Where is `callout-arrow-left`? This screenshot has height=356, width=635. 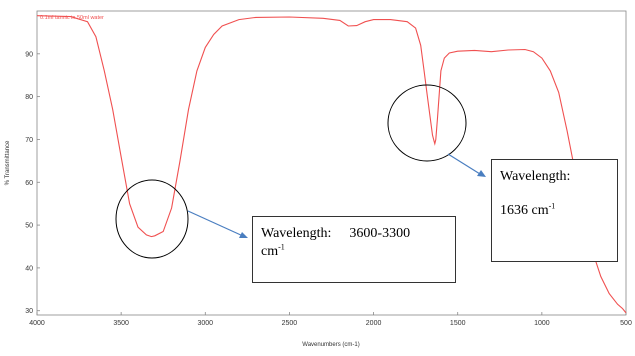 callout-arrow-left is located at coordinates (215, 223).